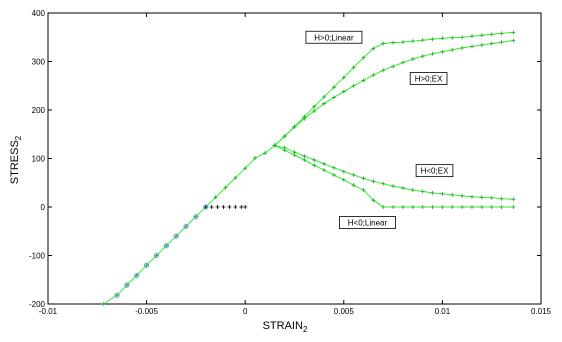 The height and width of the screenshot is (342, 562). Describe the element at coordinates (39, 159) in the screenshot. I see `y-tick-label: 100` at that location.